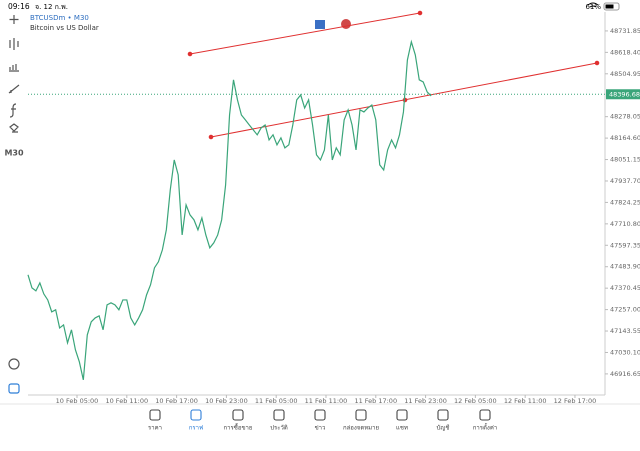 This screenshot has width=640, height=451. Describe the element at coordinates (13, 110) in the screenshot. I see `function-tool` at that location.